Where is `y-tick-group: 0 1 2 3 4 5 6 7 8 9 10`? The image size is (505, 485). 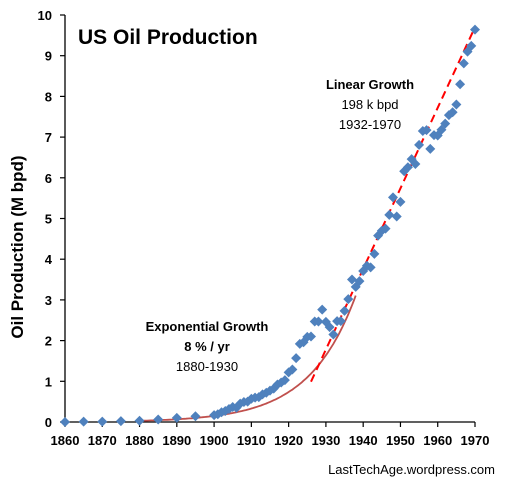 y-tick-group: 0 1 2 3 4 5 6 7 8 9 10 is located at coordinates (51, 219).